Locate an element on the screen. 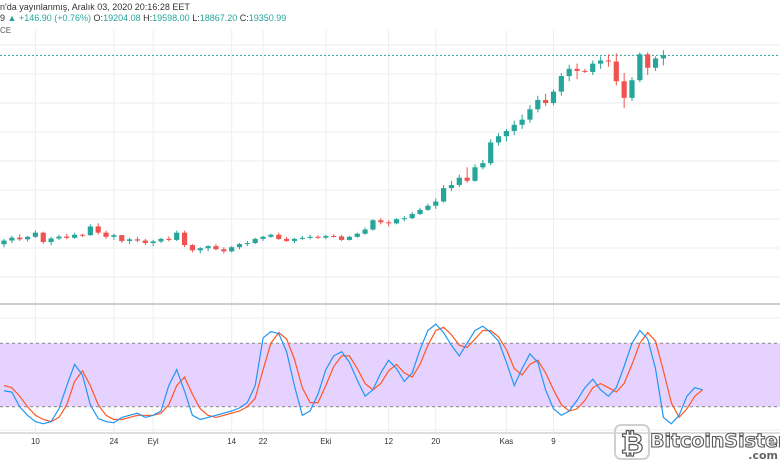  x-tick-label: 24 is located at coordinates (113, 441).